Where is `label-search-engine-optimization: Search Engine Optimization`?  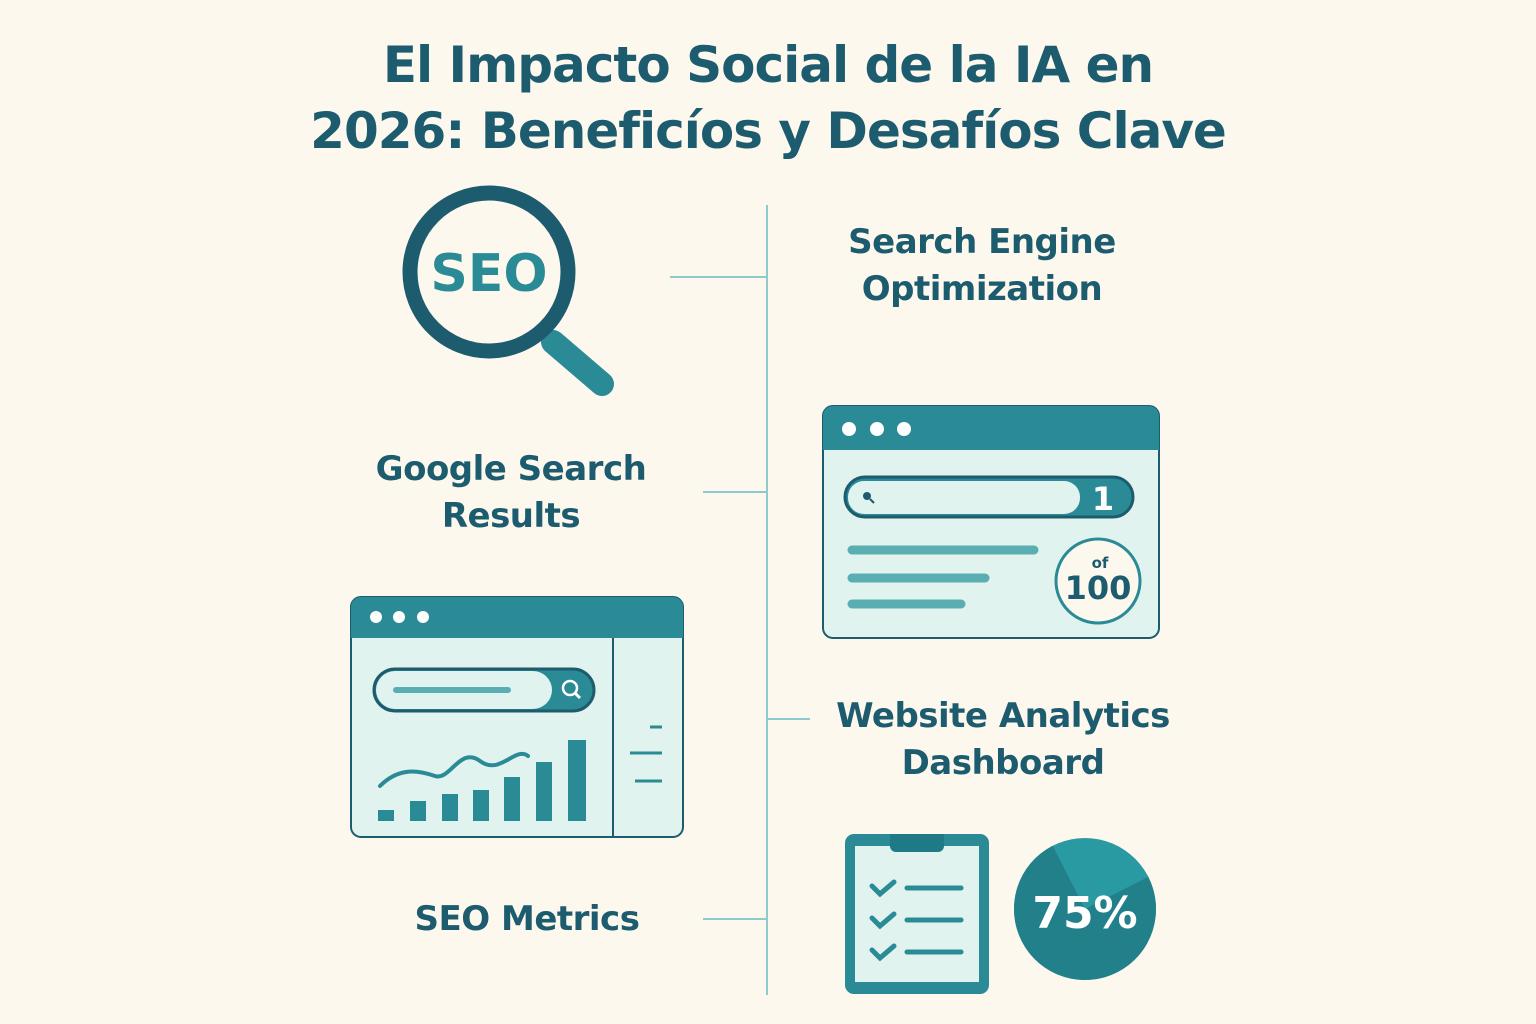
label-search-engine-optimization: Search Engine Optimization is located at coordinates (982, 266).